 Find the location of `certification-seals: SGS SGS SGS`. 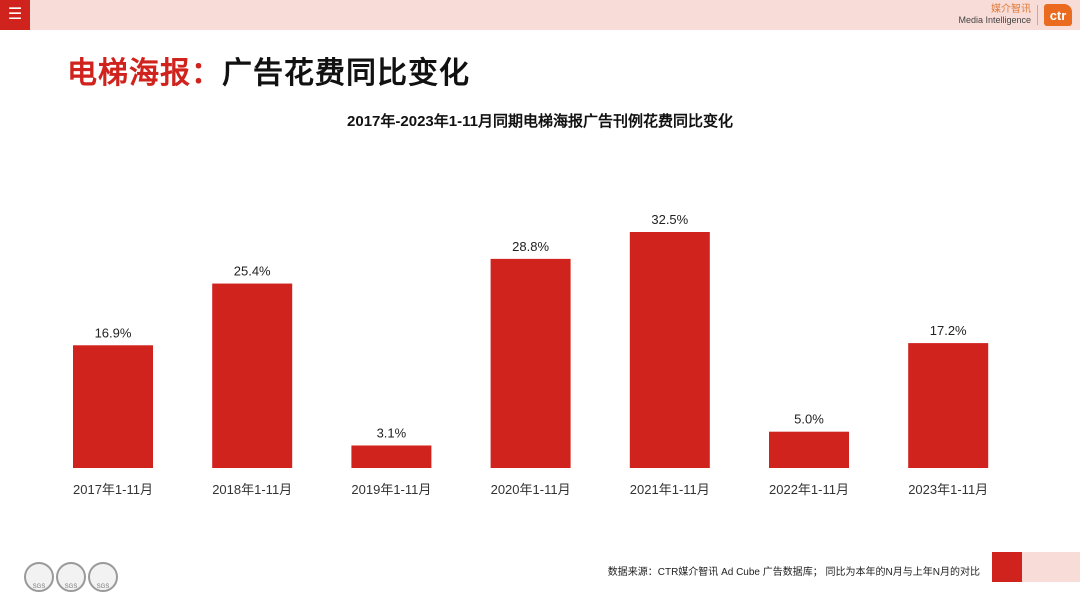

certification-seals: SGS SGS SGS is located at coordinates (71, 577).